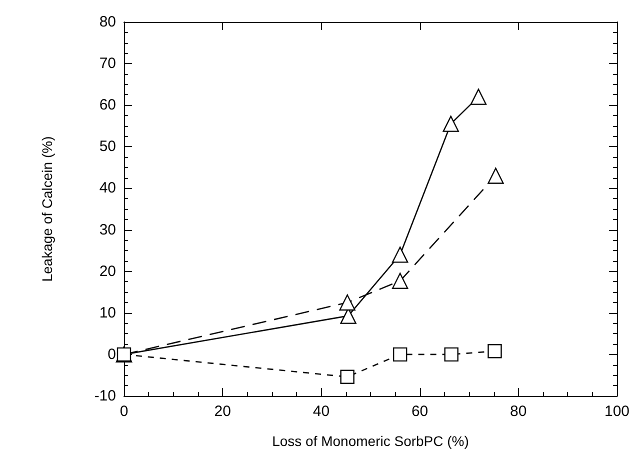 Image resolution: width=638 pixels, height=468 pixels. Describe the element at coordinates (321, 411) in the screenshot. I see `x-tick-label: 40` at that location.